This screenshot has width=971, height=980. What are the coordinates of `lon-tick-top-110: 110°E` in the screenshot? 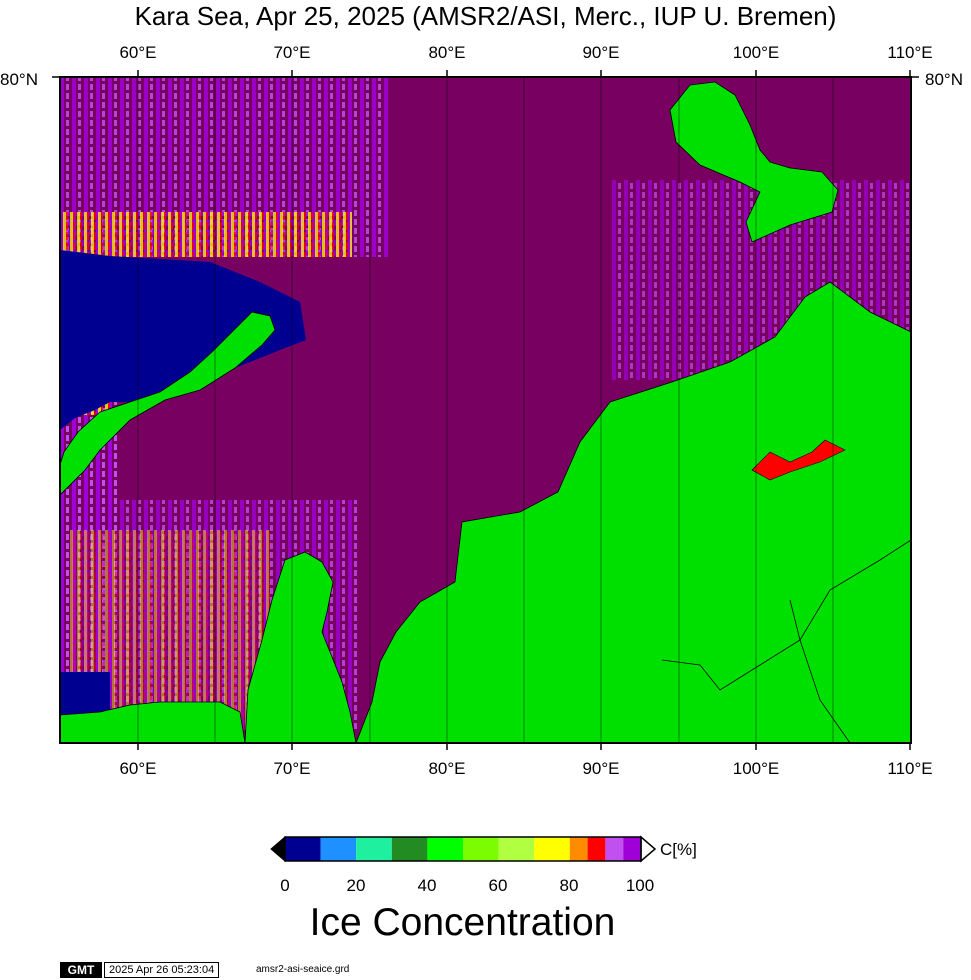 It's located at (910, 52).